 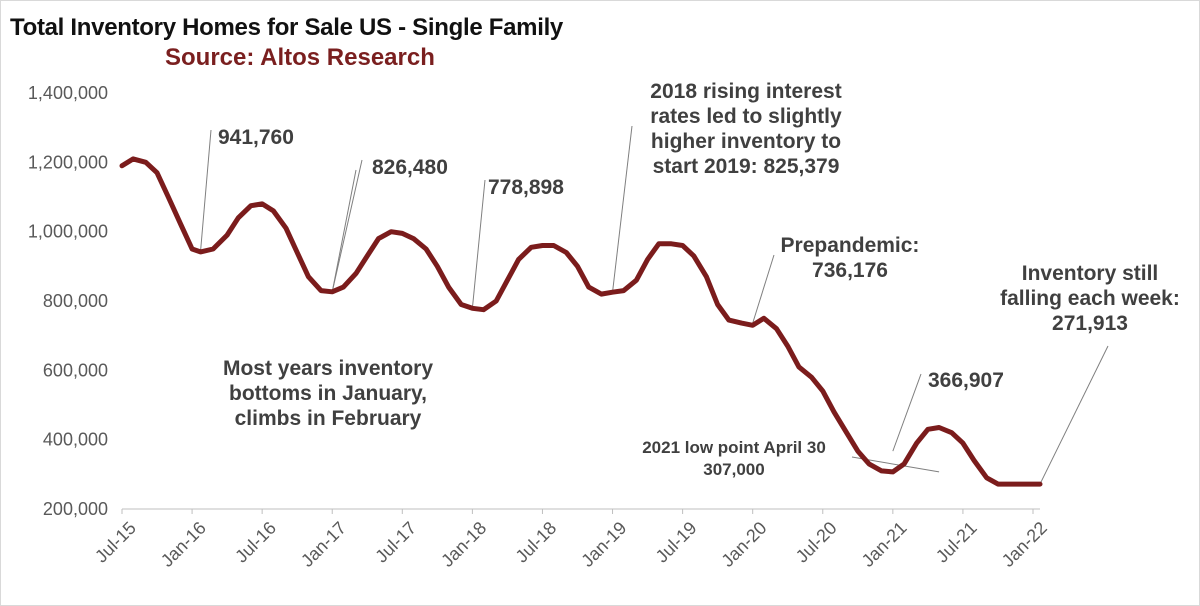 I want to click on annotation-line: higher inventory to, so click(x=746, y=141).